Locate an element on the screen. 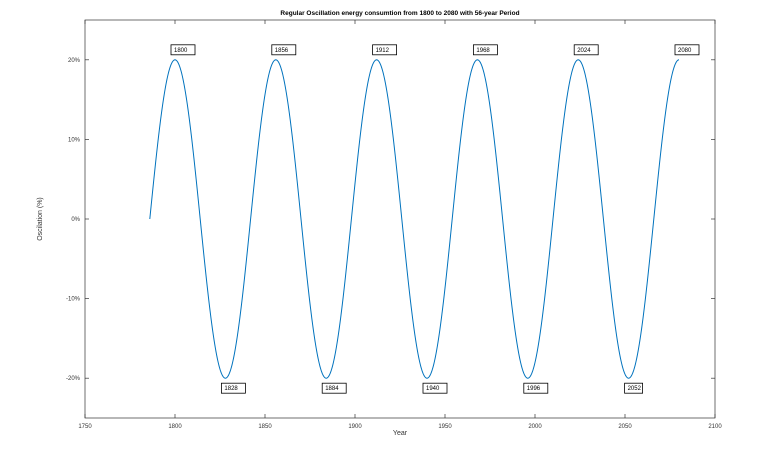  y-tick-label: 0% is located at coordinates (75, 220).